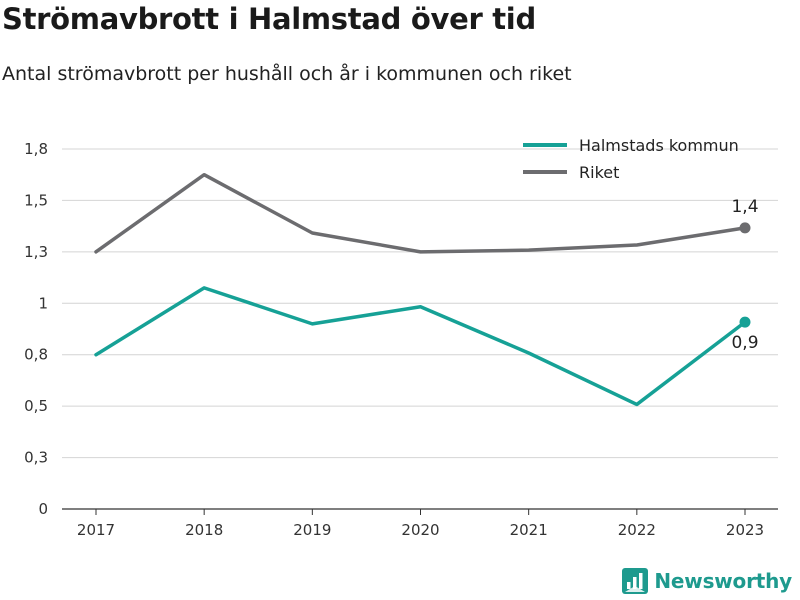 This screenshot has height=600, width=800. Describe the element at coordinates (96, 530) in the screenshot. I see `x-tick-label: 2017` at that location.